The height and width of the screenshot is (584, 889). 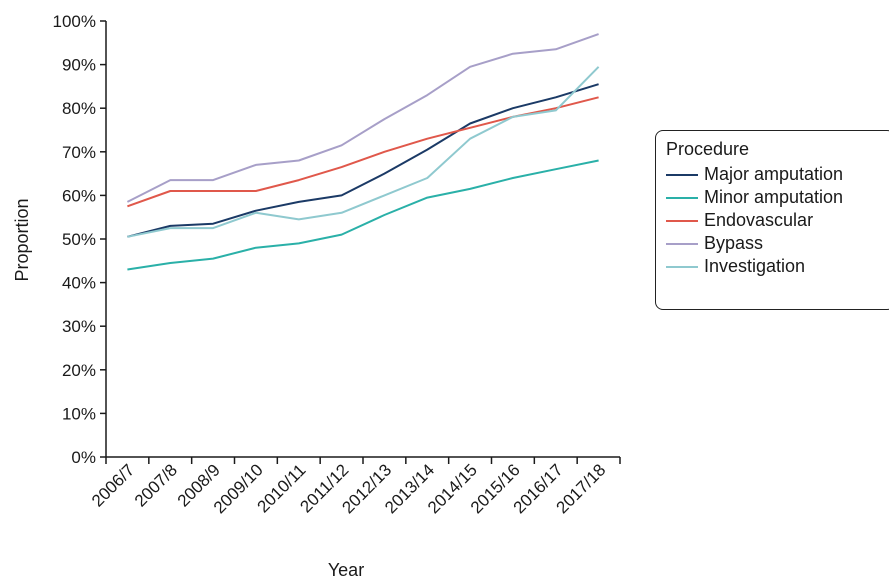 I want to click on legend-item: Minor amputation, so click(x=777, y=197).